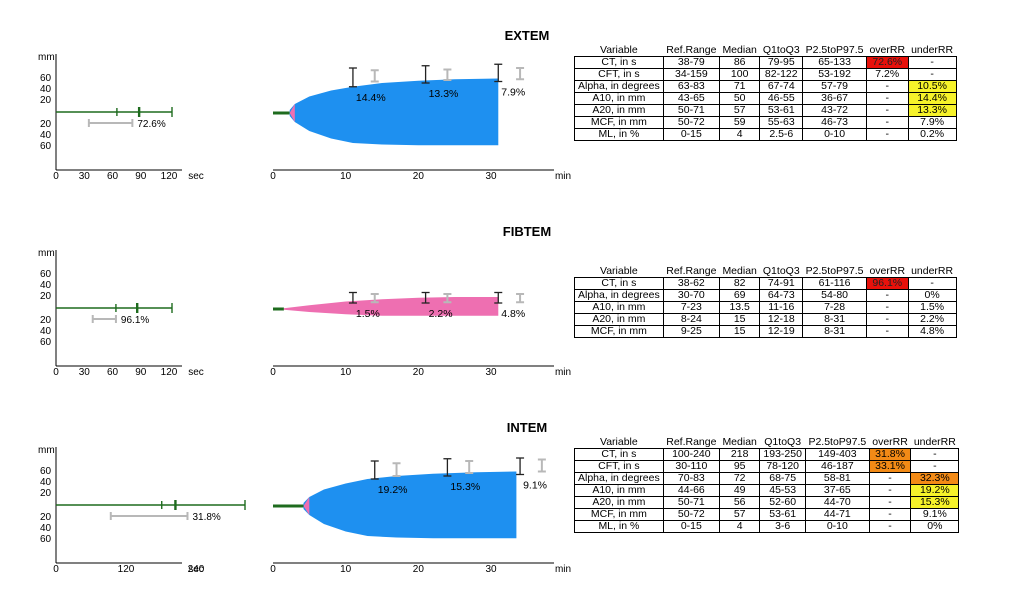 This screenshot has width=1026, height=601. What do you see at coordinates (781, 295) in the screenshot?
I see `fibtem-table-cell: 64-73` at bounding box center [781, 295].